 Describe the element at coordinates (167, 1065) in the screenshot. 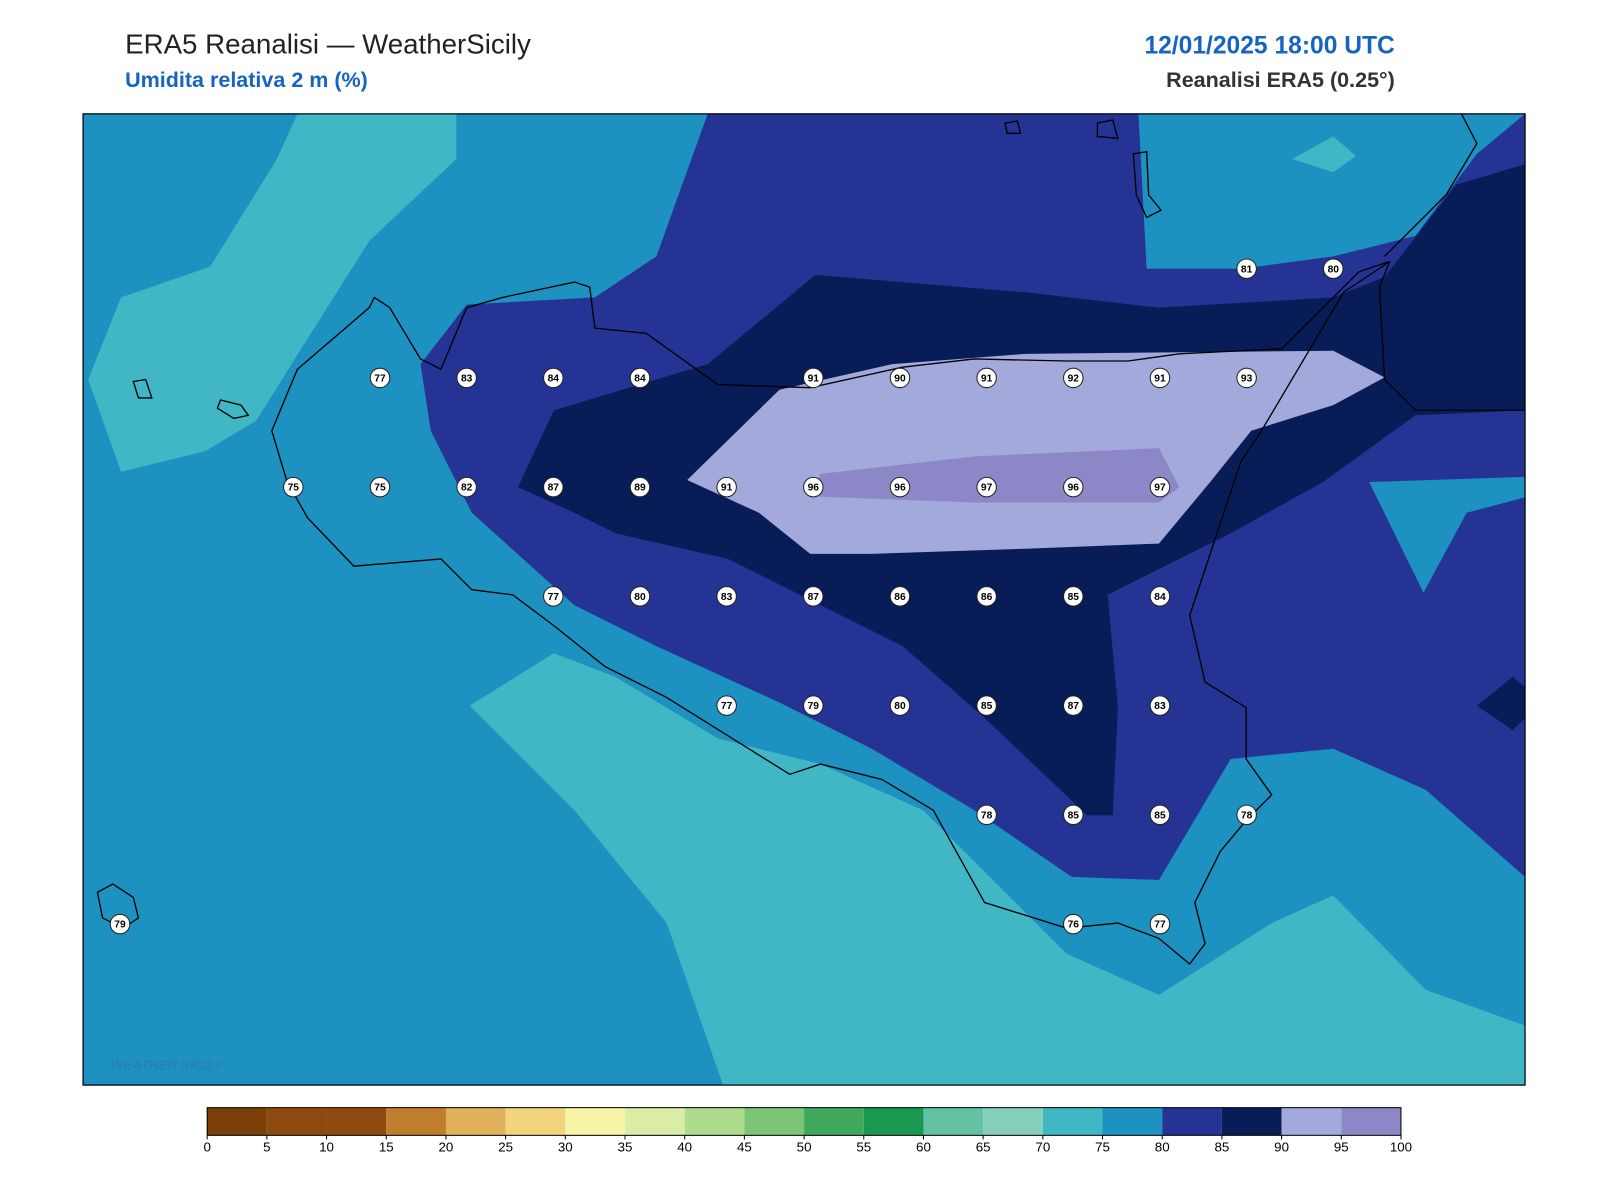

I see `logo-name: WEATHER SICILY` at that location.